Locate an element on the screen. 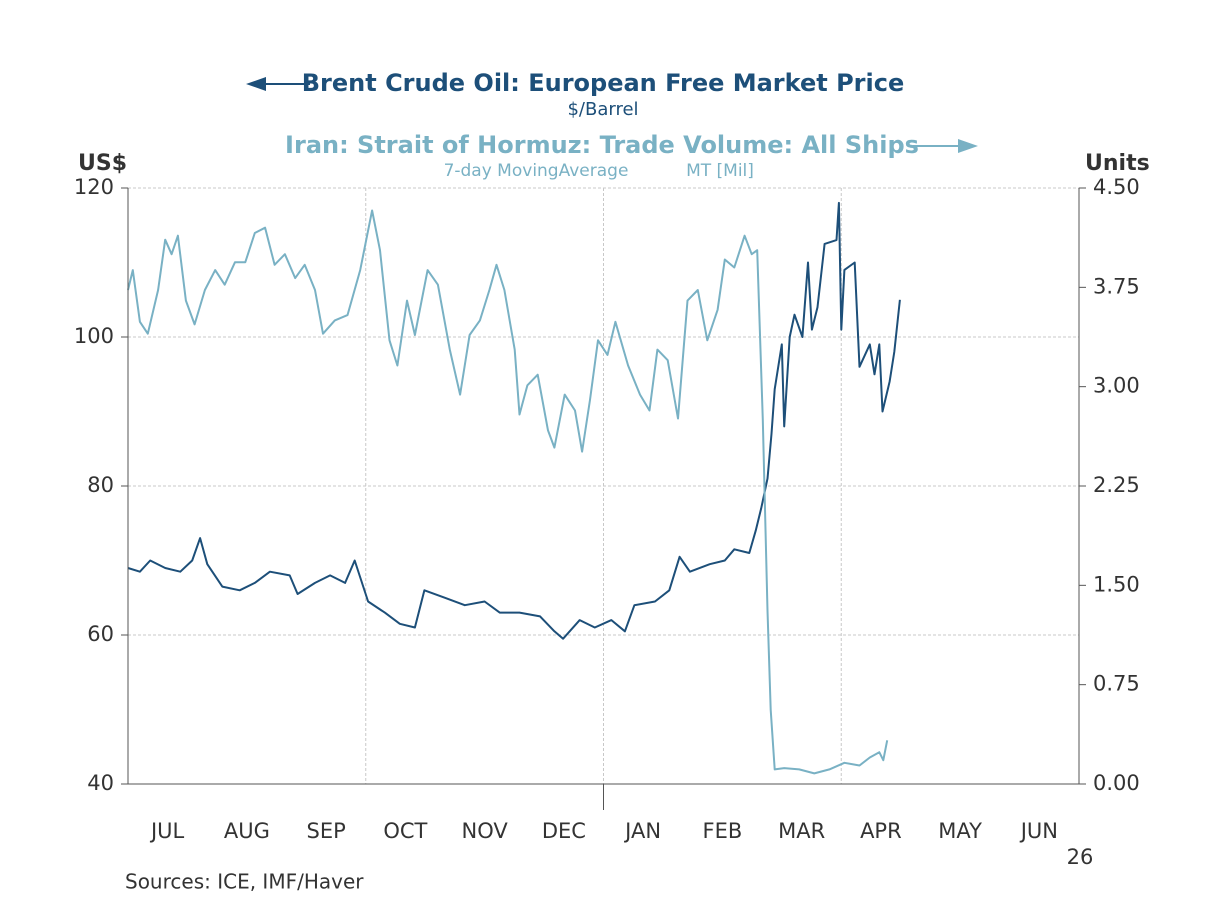 Image resolution: width=1208 pixels, height=906 pixels. y2-axis-label: Units is located at coordinates (1117, 163).